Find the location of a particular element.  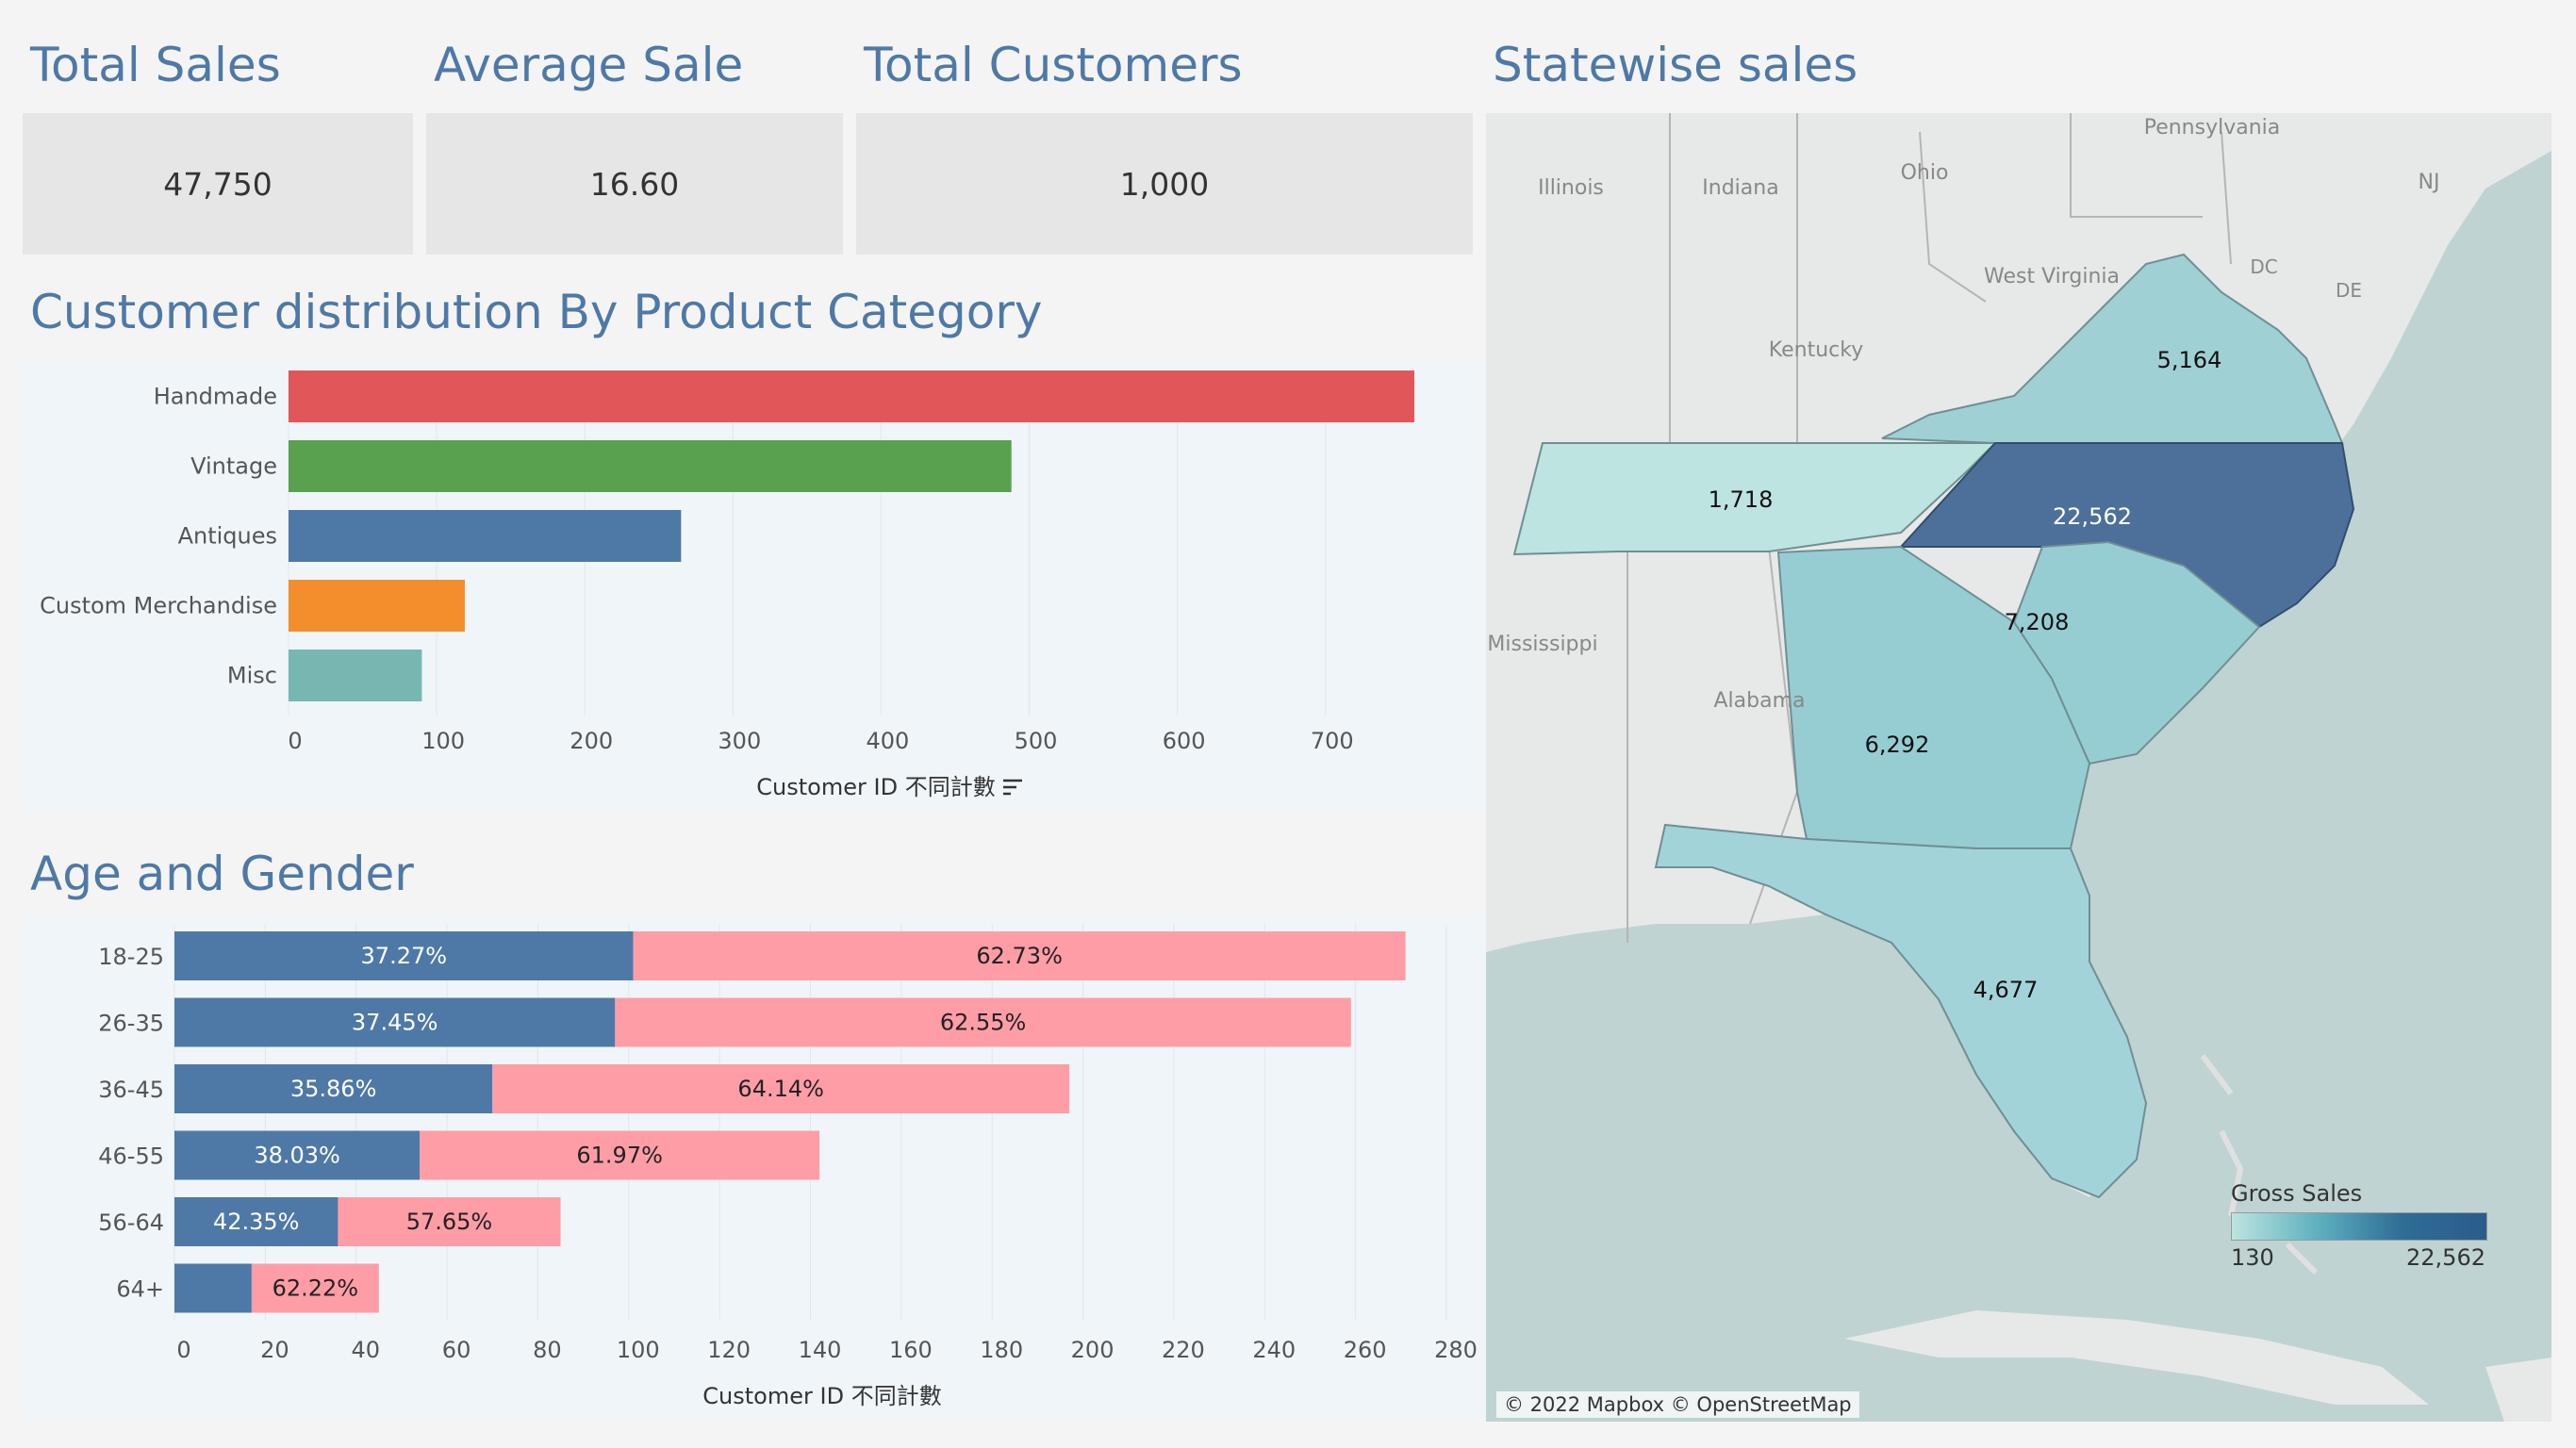

age-blue-label: 37.27% is located at coordinates (404, 956).